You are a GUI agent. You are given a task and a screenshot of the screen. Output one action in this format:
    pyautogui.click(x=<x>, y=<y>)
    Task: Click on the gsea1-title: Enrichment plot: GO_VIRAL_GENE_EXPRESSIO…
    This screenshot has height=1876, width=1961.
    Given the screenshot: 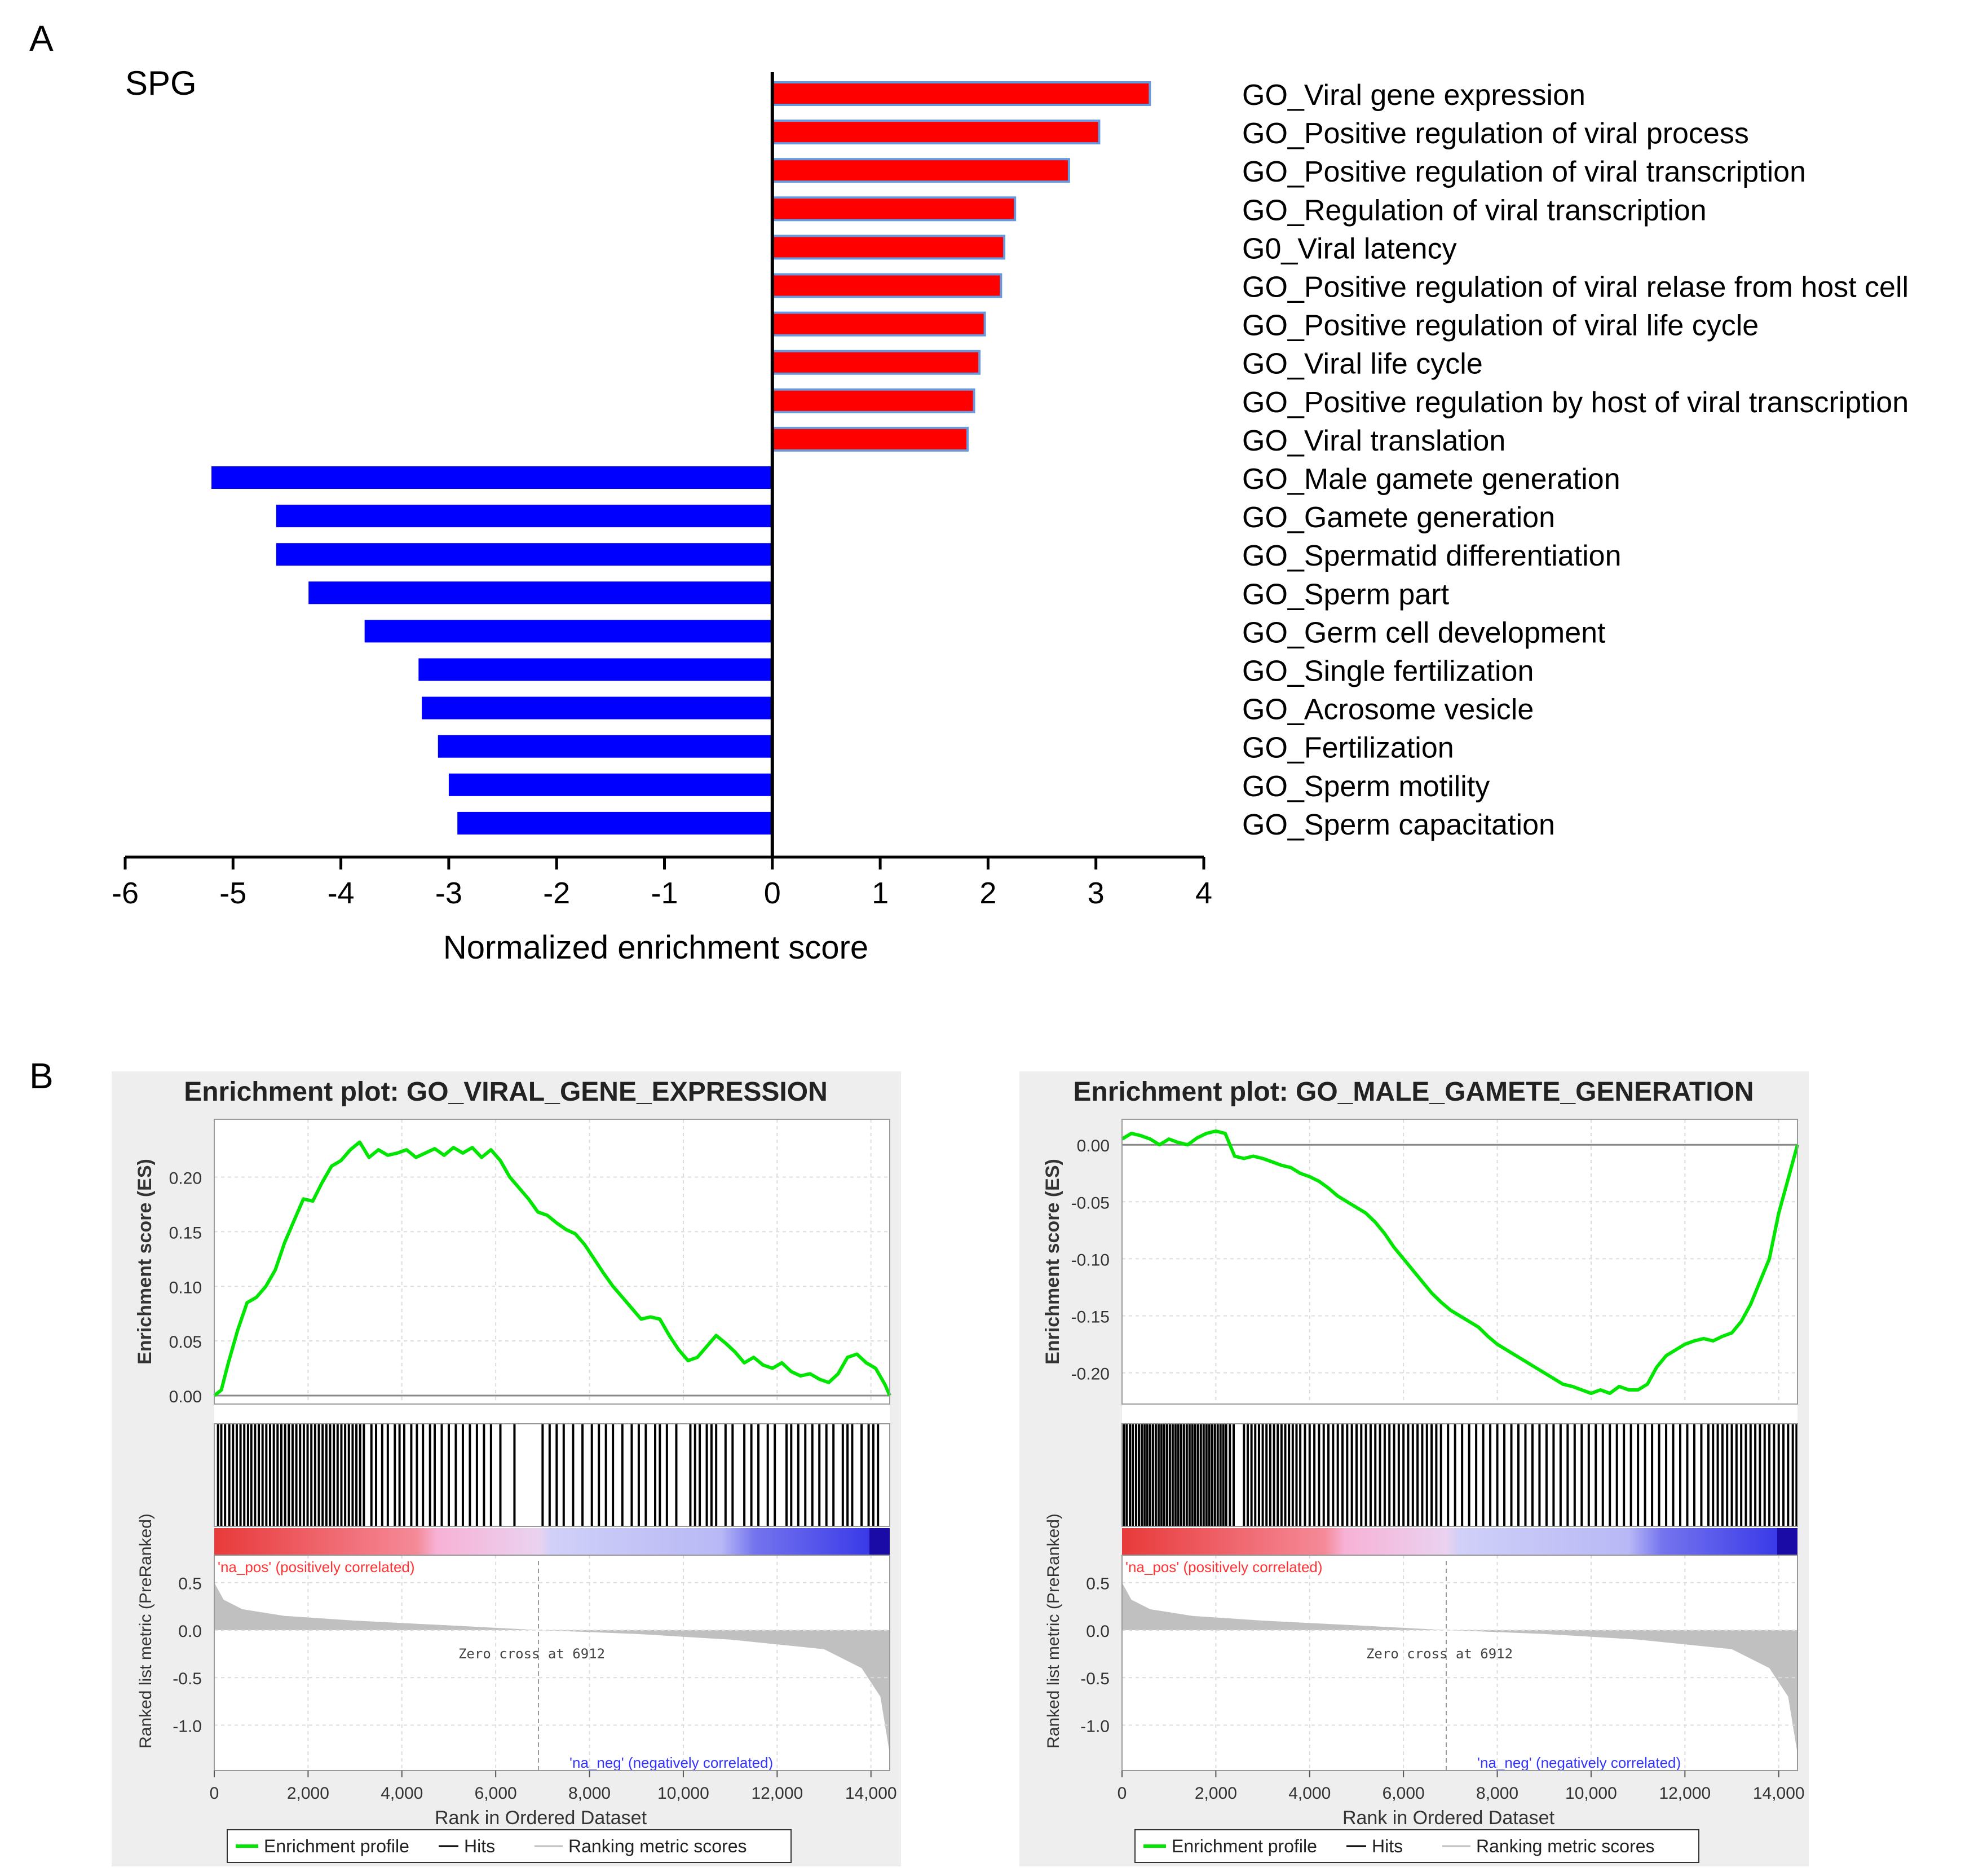 What is the action you would take?
    pyautogui.click(x=506, y=1092)
    